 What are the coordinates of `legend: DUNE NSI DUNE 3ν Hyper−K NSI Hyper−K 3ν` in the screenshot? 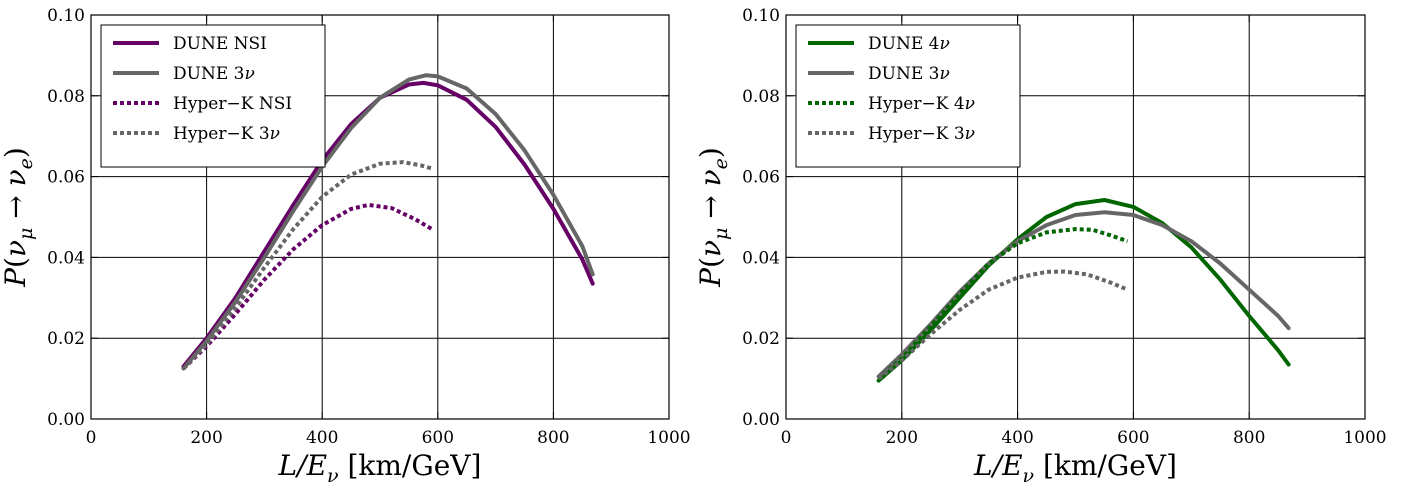 It's located at (213, 96).